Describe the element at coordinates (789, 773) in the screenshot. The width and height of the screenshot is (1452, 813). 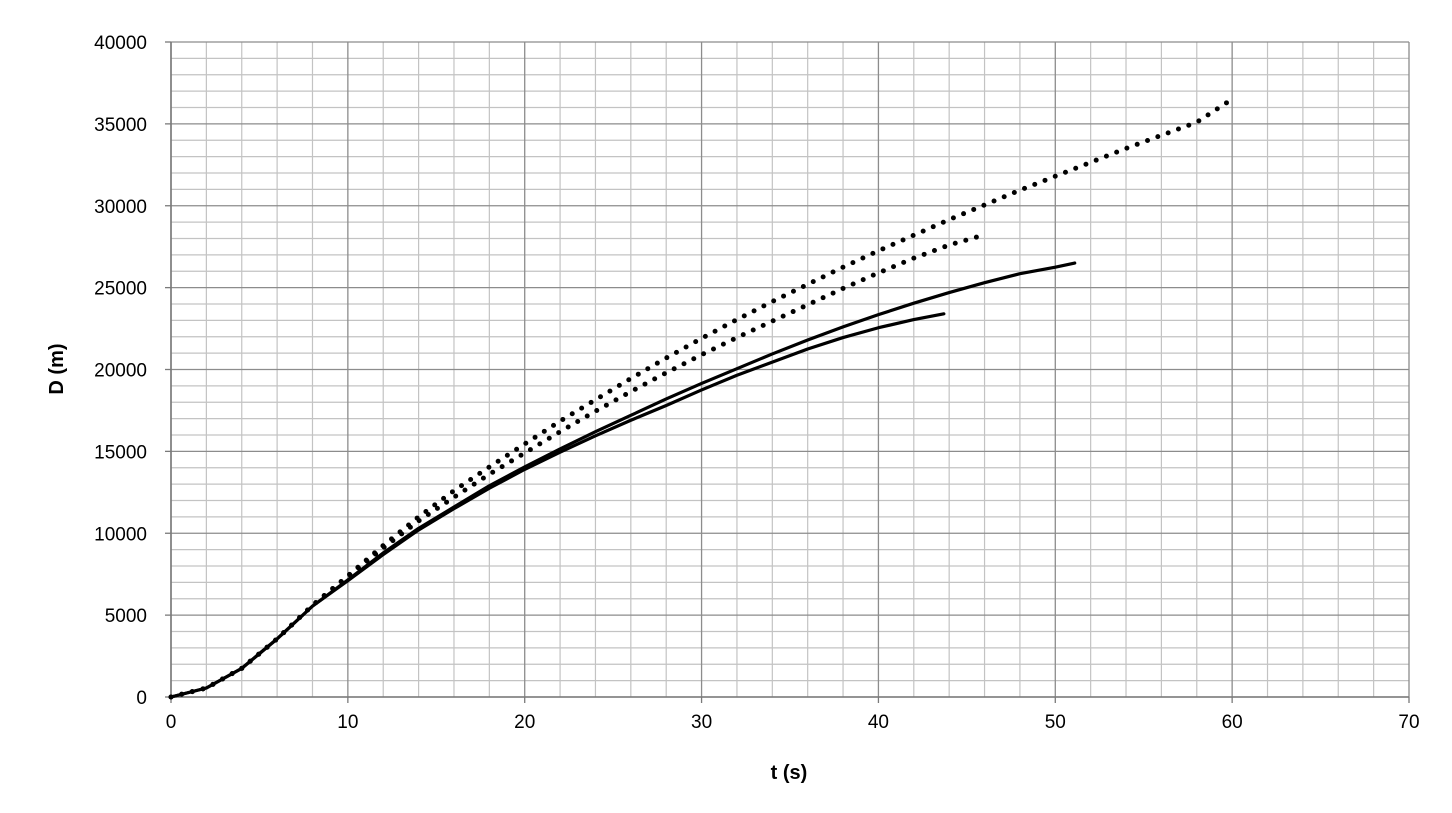
I see `x-axis-title: t (s)` at that location.